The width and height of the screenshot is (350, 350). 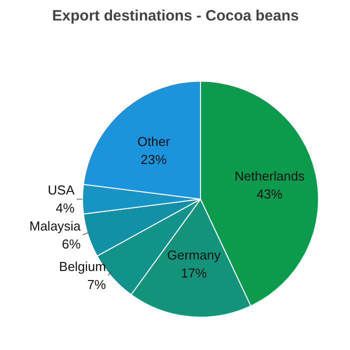 I want to click on slice-label: USA, so click(x=61, y=190).